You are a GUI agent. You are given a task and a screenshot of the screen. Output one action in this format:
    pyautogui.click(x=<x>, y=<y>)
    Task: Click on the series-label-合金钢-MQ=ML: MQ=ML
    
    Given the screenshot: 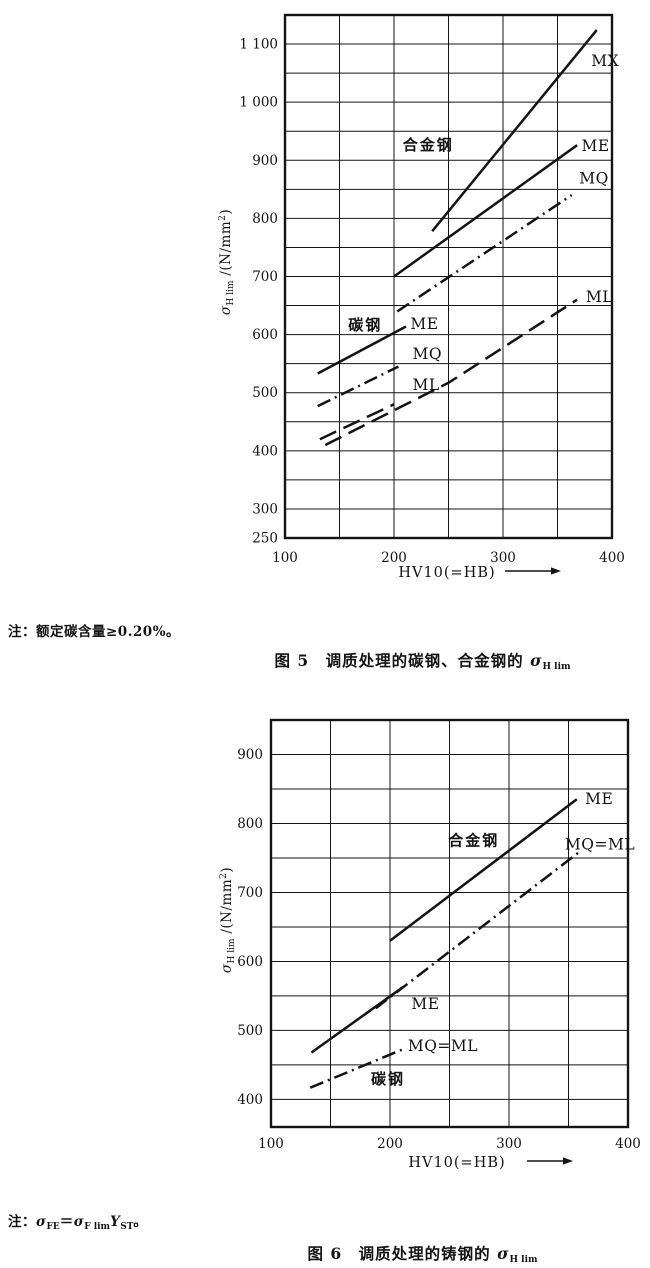 What is the action you would take?
    pyautogui.click(x=600, y=845)
    